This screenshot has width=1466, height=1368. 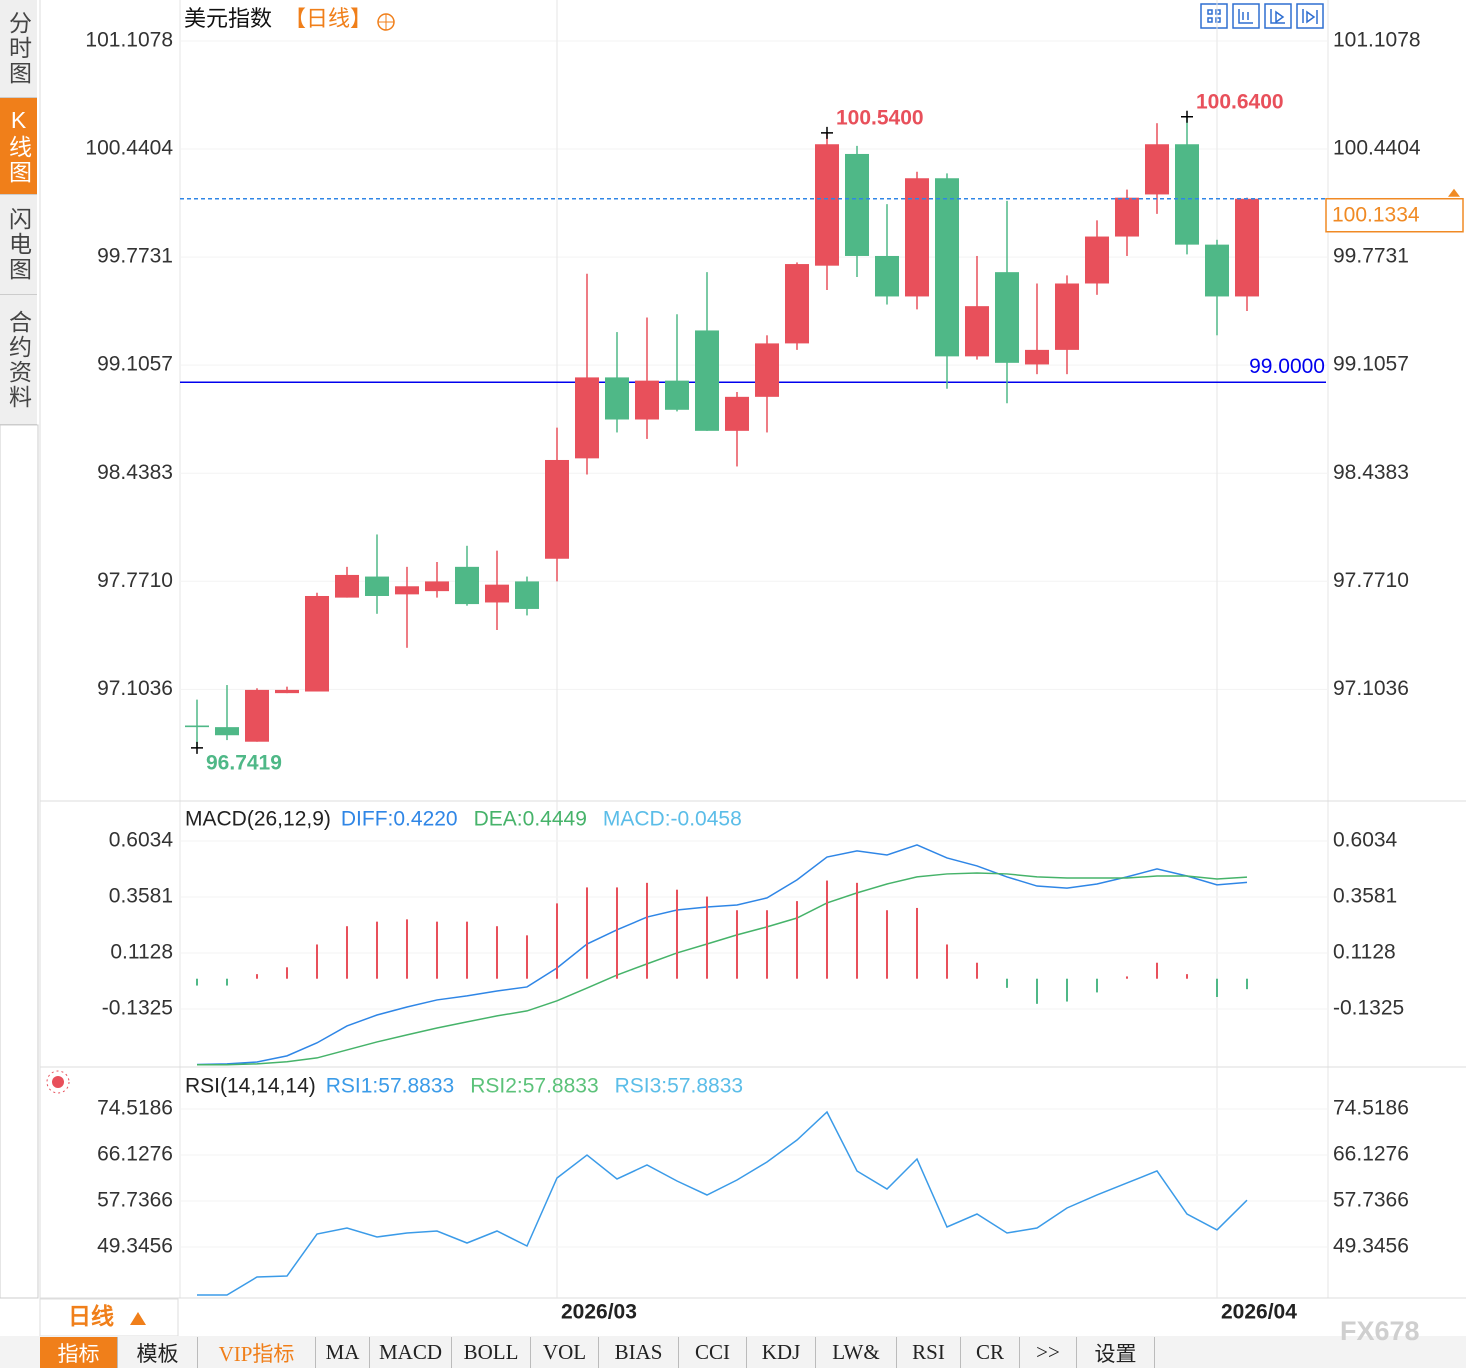 I want to click on legend-entry: DEA:0.4449, so click(x=530, y=819).